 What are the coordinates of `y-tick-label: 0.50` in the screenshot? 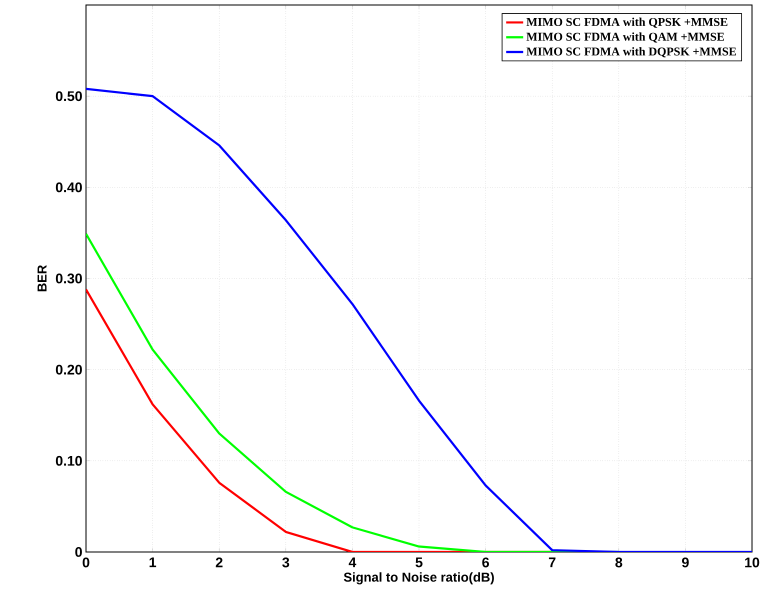 It's located at (69, 96).